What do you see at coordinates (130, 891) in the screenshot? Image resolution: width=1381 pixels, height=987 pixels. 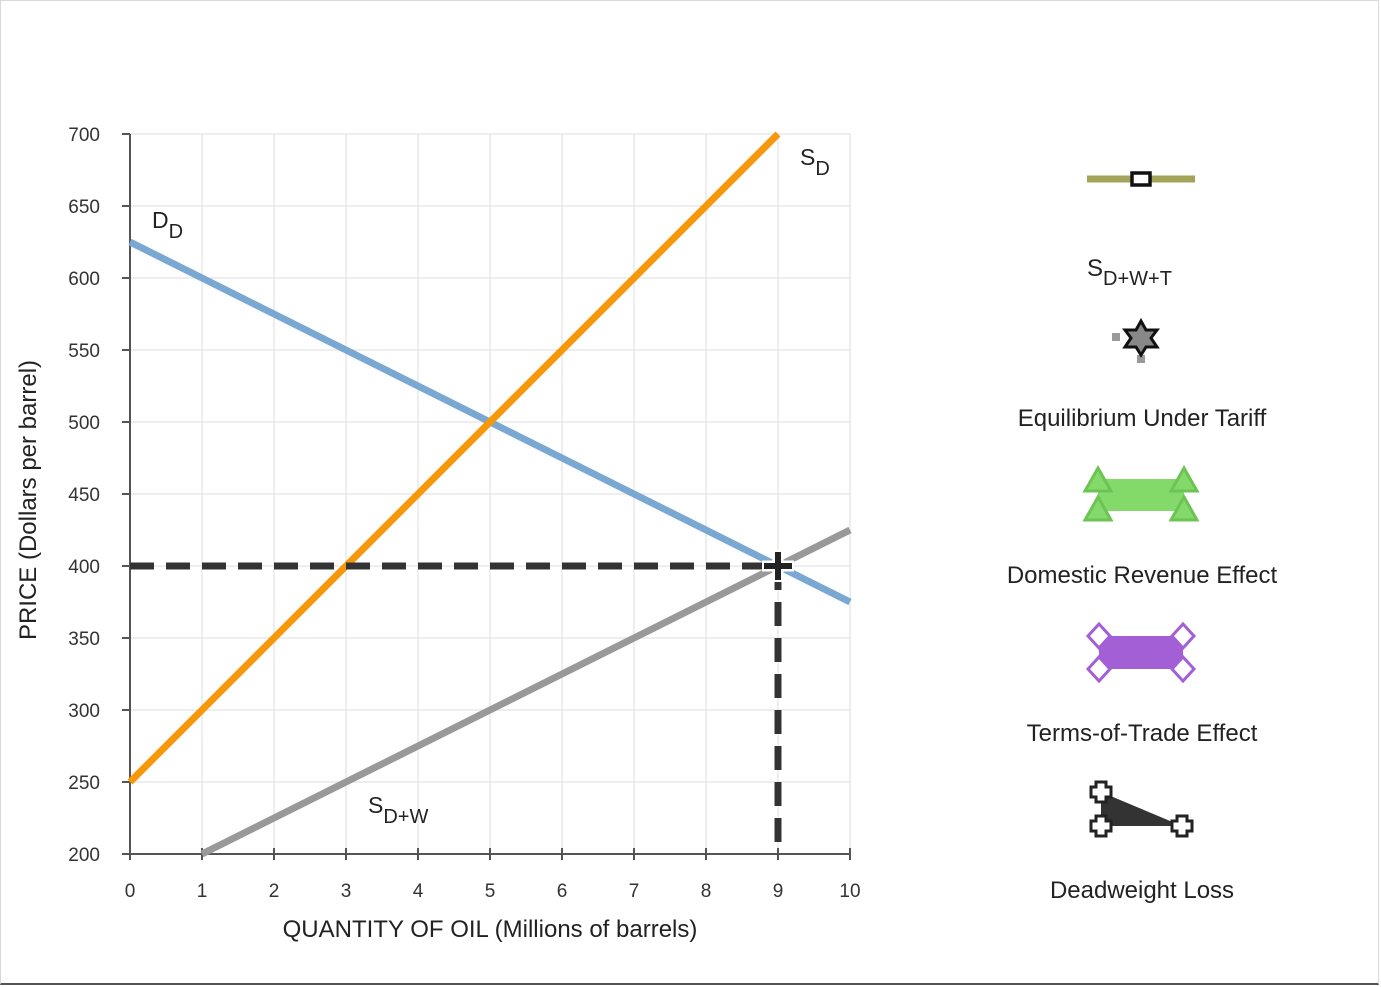 I see `x-tick-label: 0` at bounding box center [130, 891].